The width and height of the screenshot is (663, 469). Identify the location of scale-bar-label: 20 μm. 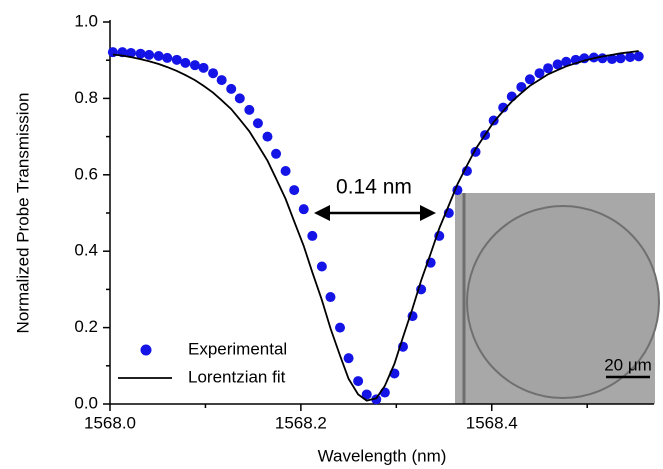
(628, 364).